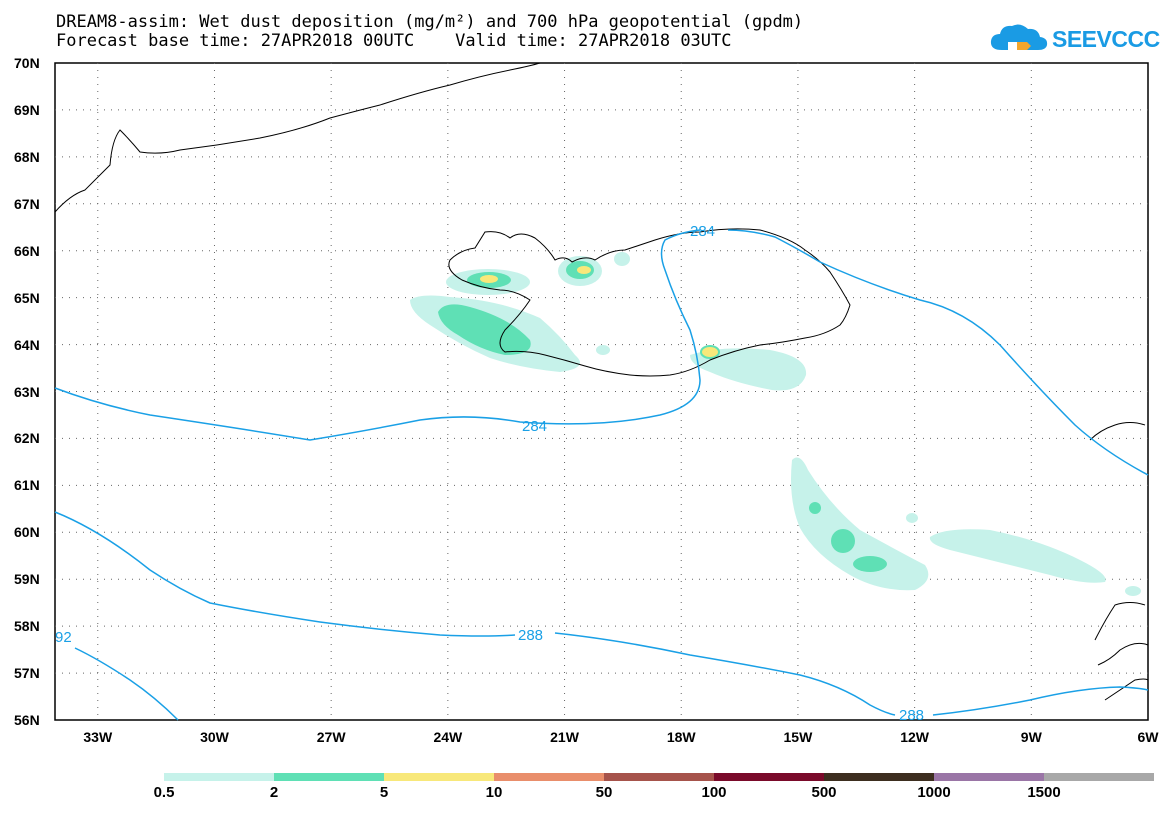 This screenshot has width=1175, height=815. What do you see at coordinates (214, 737) in the screenshot?
I see `lon-label: 30W` at bounding box center [214, 737].